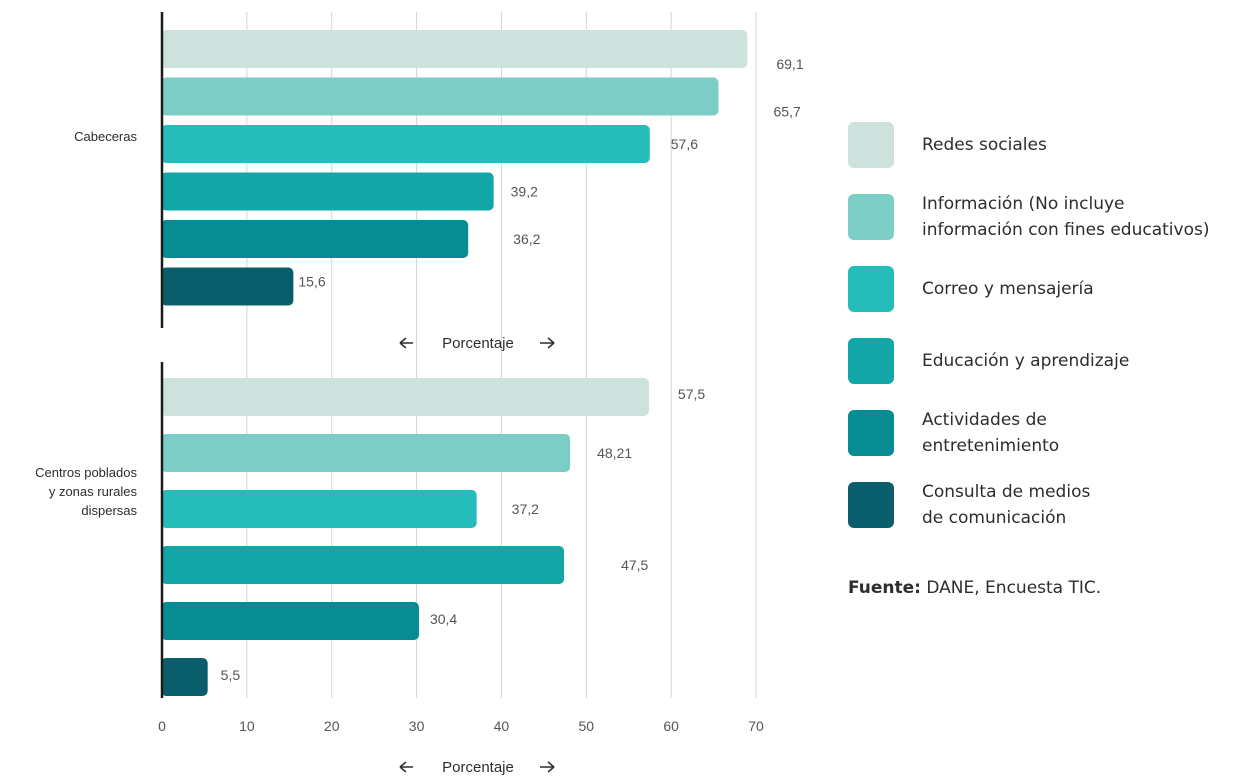 The width and height of the screenshot is (1234, 779). Describe the element at coordinates (671, 726) in the screenshot. I see `x-tick-label: 60` at that location.